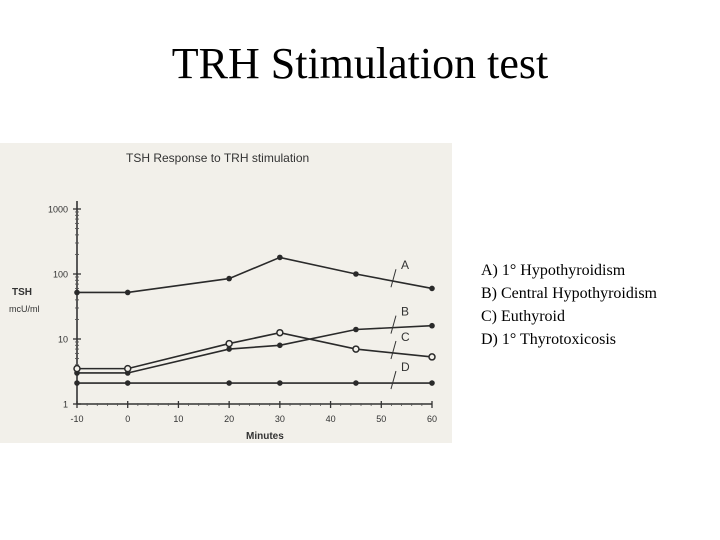 This screenshot has width=720, height=540. I want to click on y-tick-label: 1000, so click(58, 210).